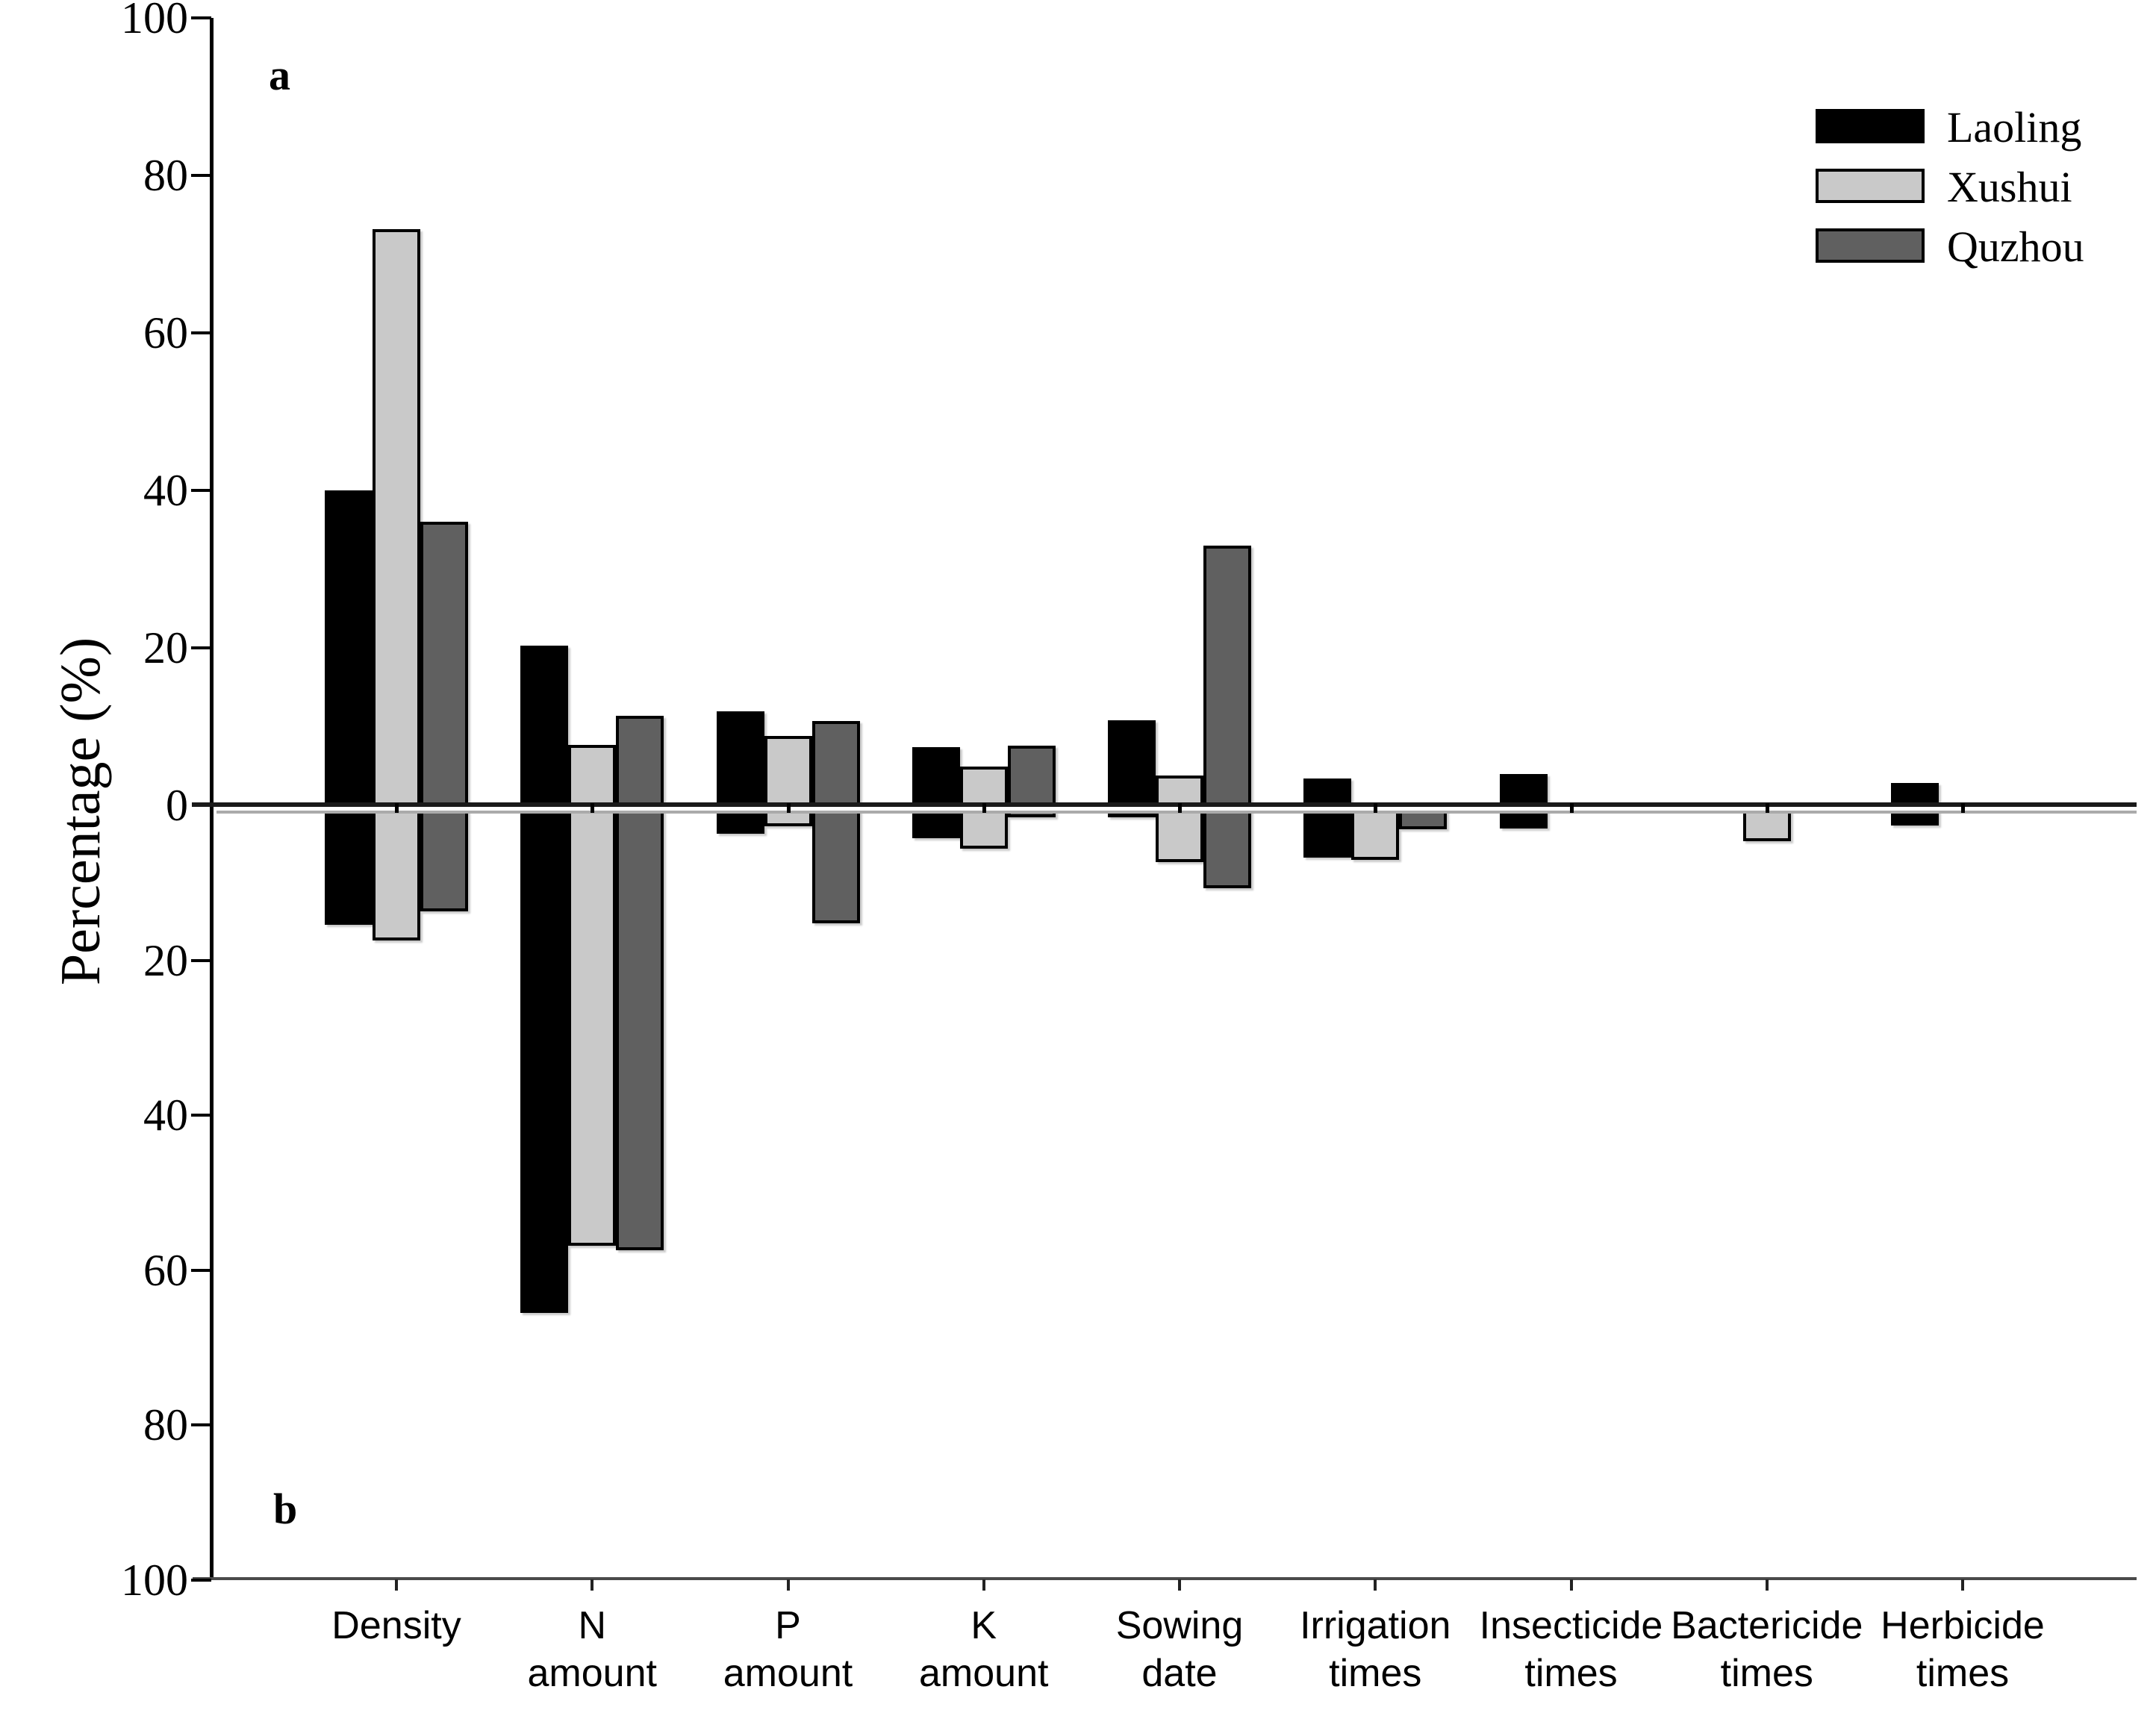 This screenshot has width=2156, height=1713. I want to click on bar-quzhou-density-positive, so click(444, 664).